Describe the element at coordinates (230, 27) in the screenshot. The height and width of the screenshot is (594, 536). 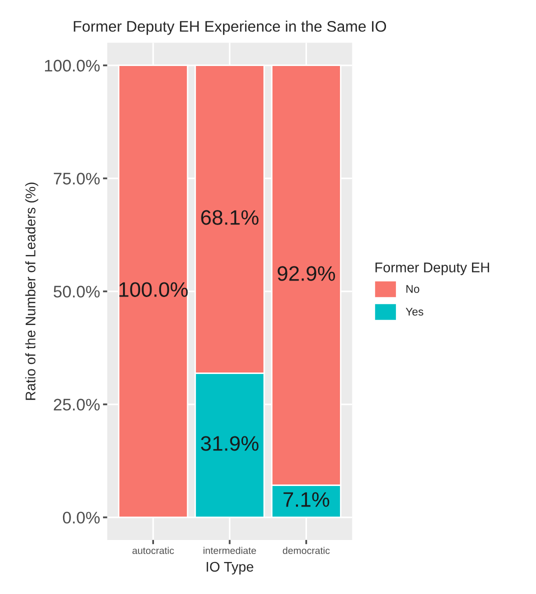
I see `chart-title: Former Deputy EH Experience in the Same IO` at that location.